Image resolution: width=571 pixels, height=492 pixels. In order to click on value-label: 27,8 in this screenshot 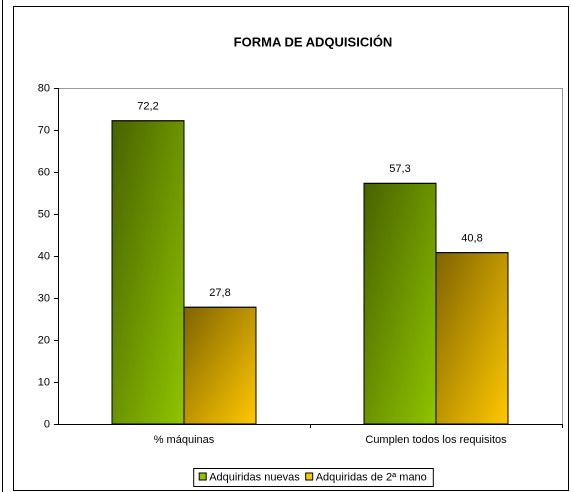, I will do `click(219, 293)`.